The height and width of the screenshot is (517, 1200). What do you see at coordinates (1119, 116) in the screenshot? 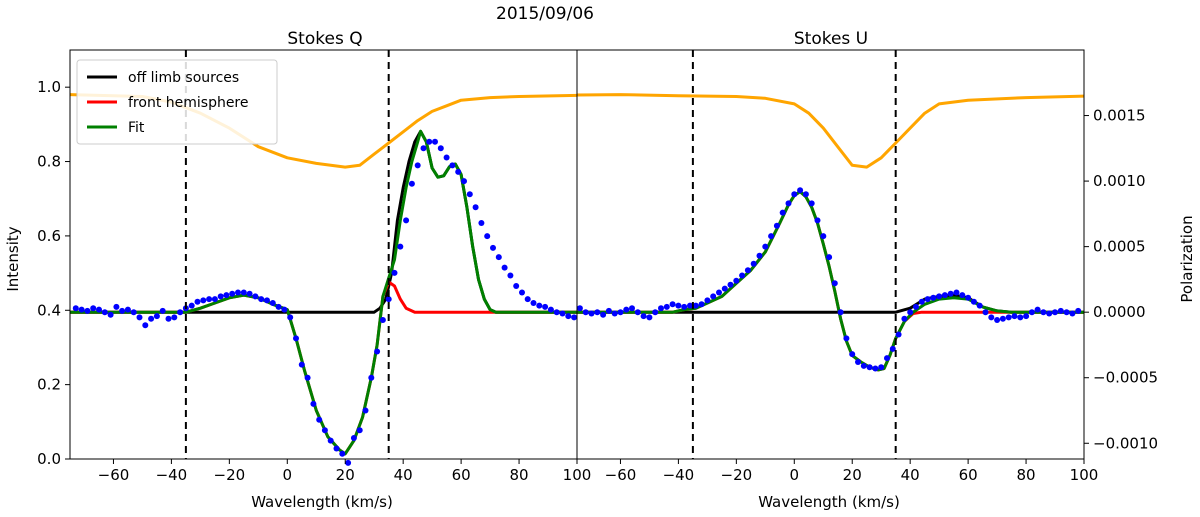
I see `ytick-right-label-5: 0.0015` at bounding box center [1119, 116].